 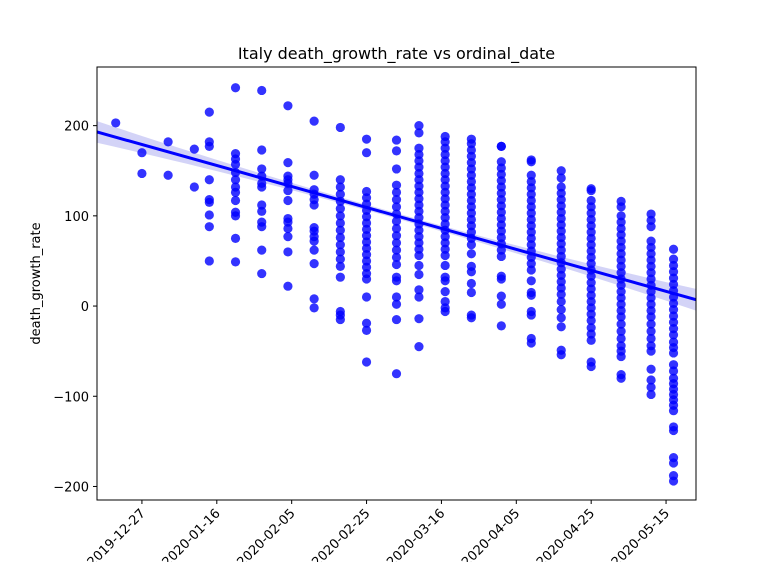 I want to click on y-tick-label: −100, so click(x=71, y=397).